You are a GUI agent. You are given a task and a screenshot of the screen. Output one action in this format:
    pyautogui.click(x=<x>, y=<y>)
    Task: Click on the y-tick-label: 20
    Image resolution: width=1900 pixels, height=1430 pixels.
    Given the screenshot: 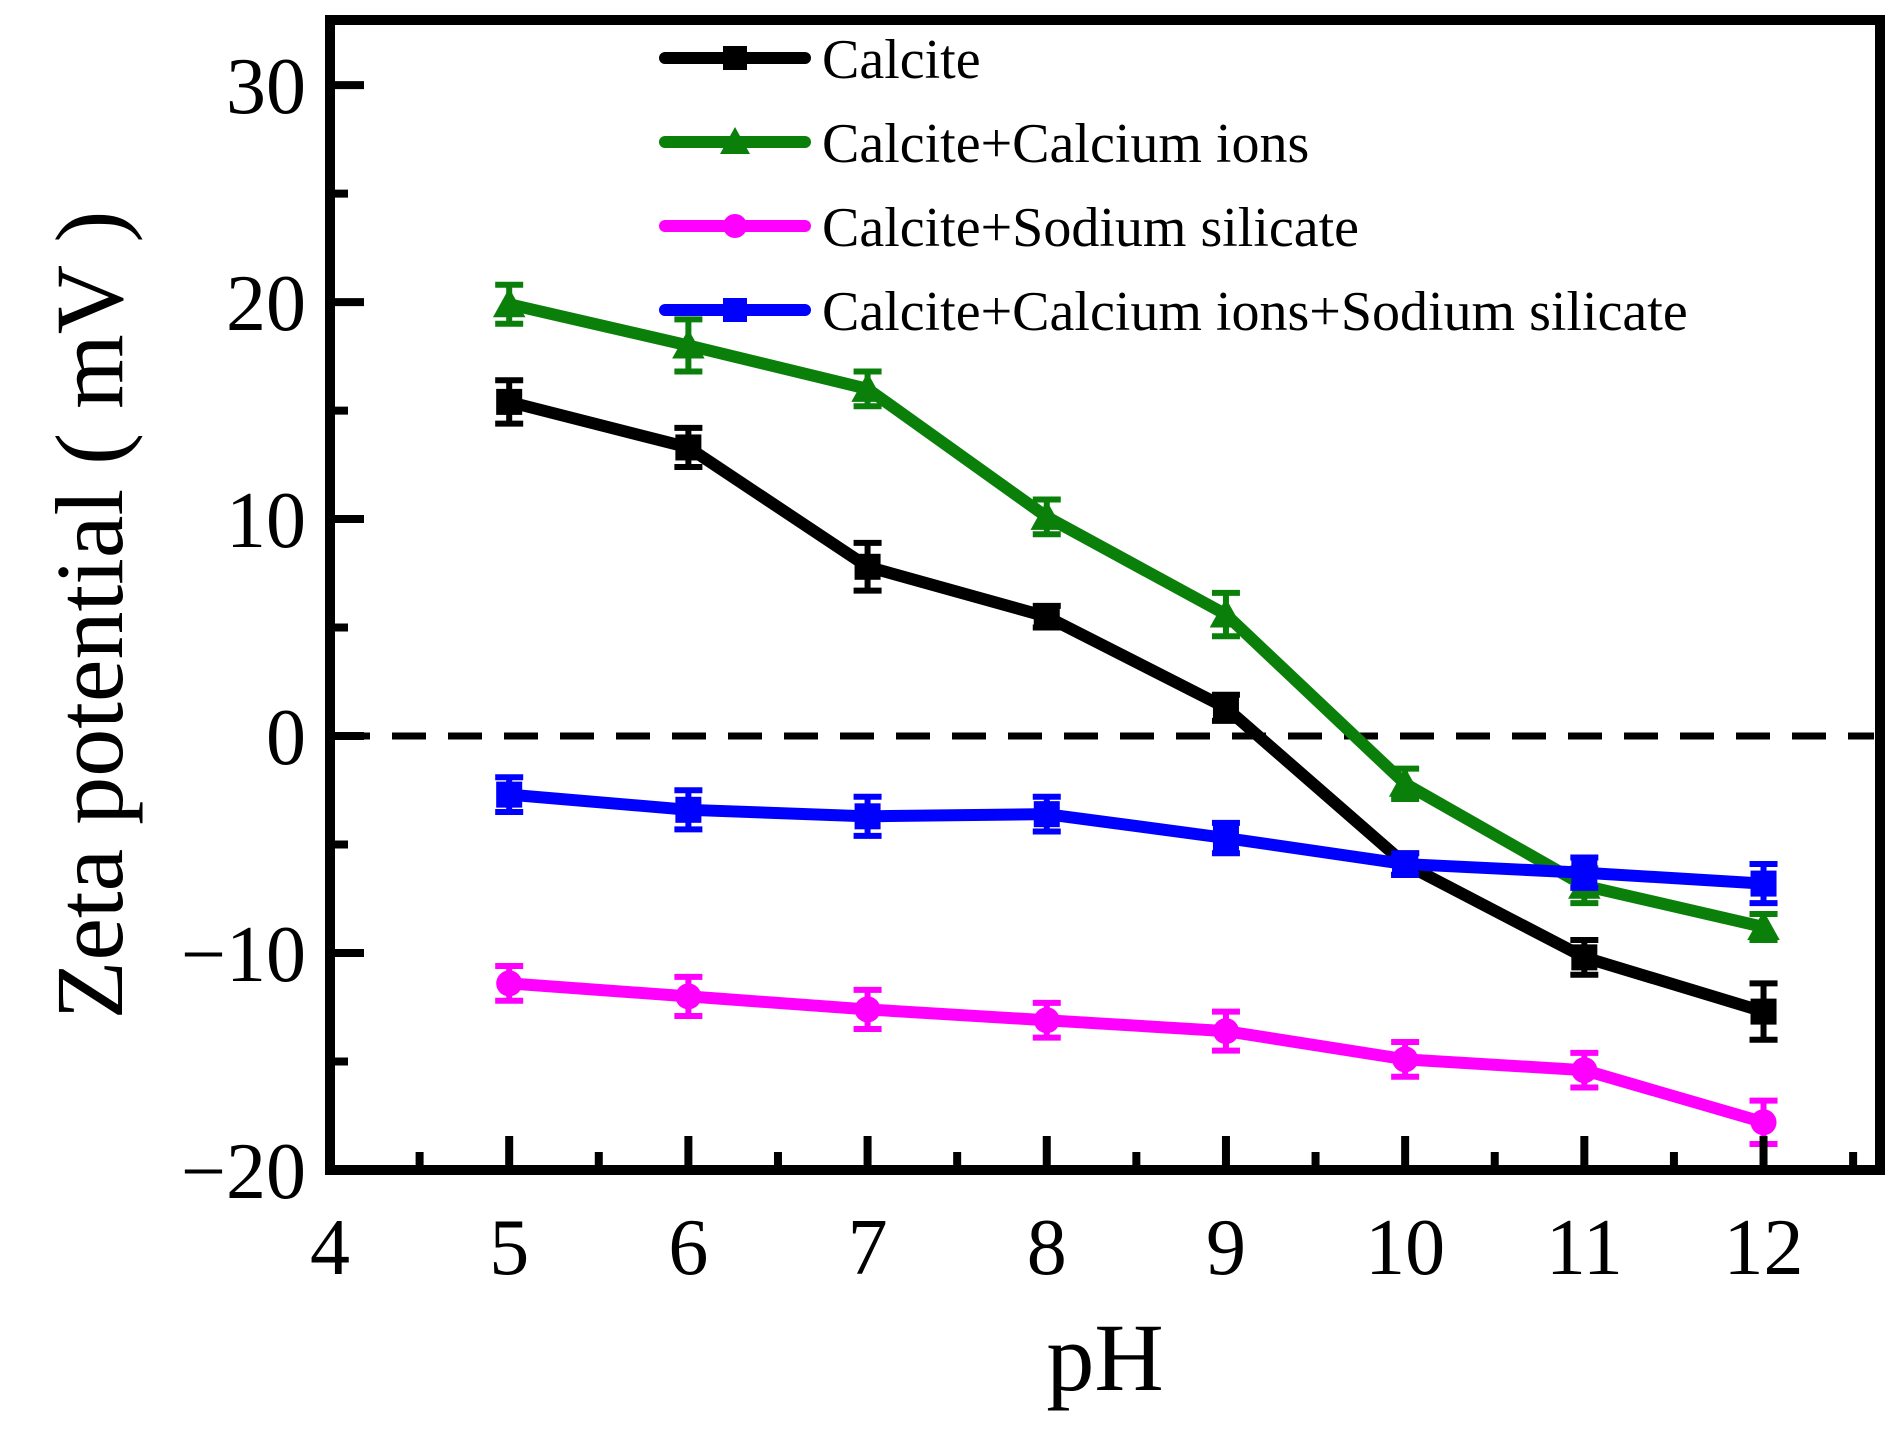 What is the action you would take?
    pyautogui.click(x=266, y=304)
    